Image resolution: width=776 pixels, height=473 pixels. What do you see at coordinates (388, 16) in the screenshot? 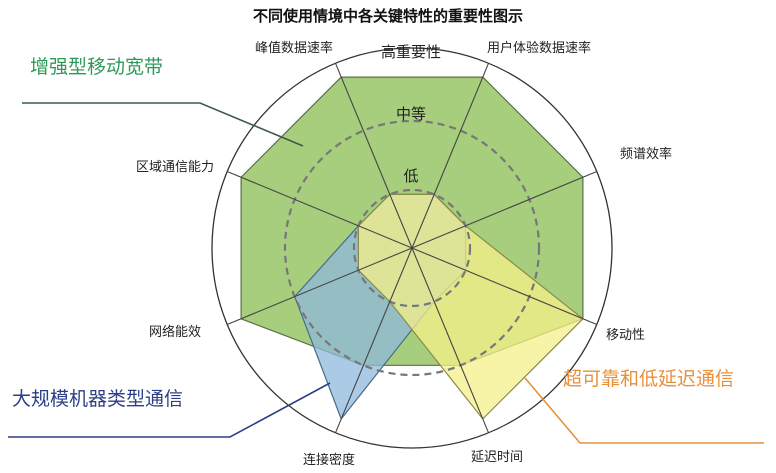
I see `diagram-title: 不同使用情境中各关键特性的重要性图示` at bounding box center [388, 16].